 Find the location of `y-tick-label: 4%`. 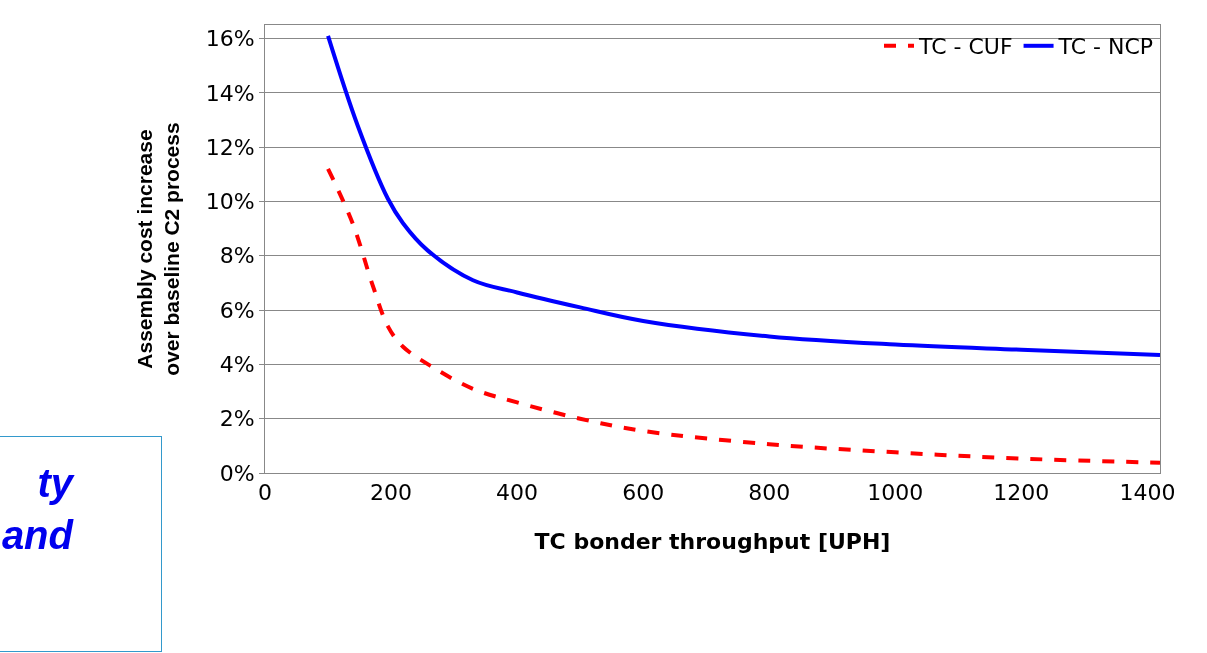

y-tick-label: 4% is located at coordinates (237, 365).